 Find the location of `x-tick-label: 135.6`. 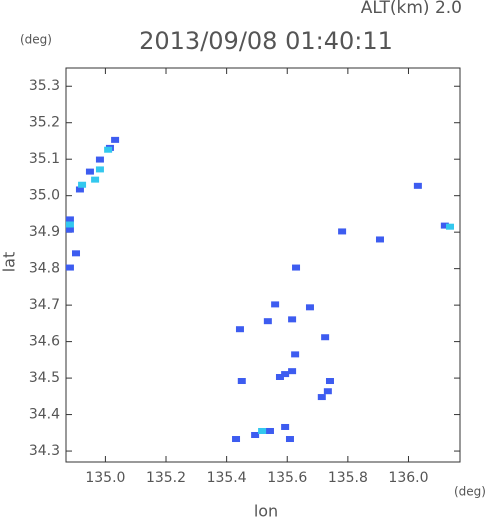

x-tick-label: 135.6 is located at coordinates (287, 478).